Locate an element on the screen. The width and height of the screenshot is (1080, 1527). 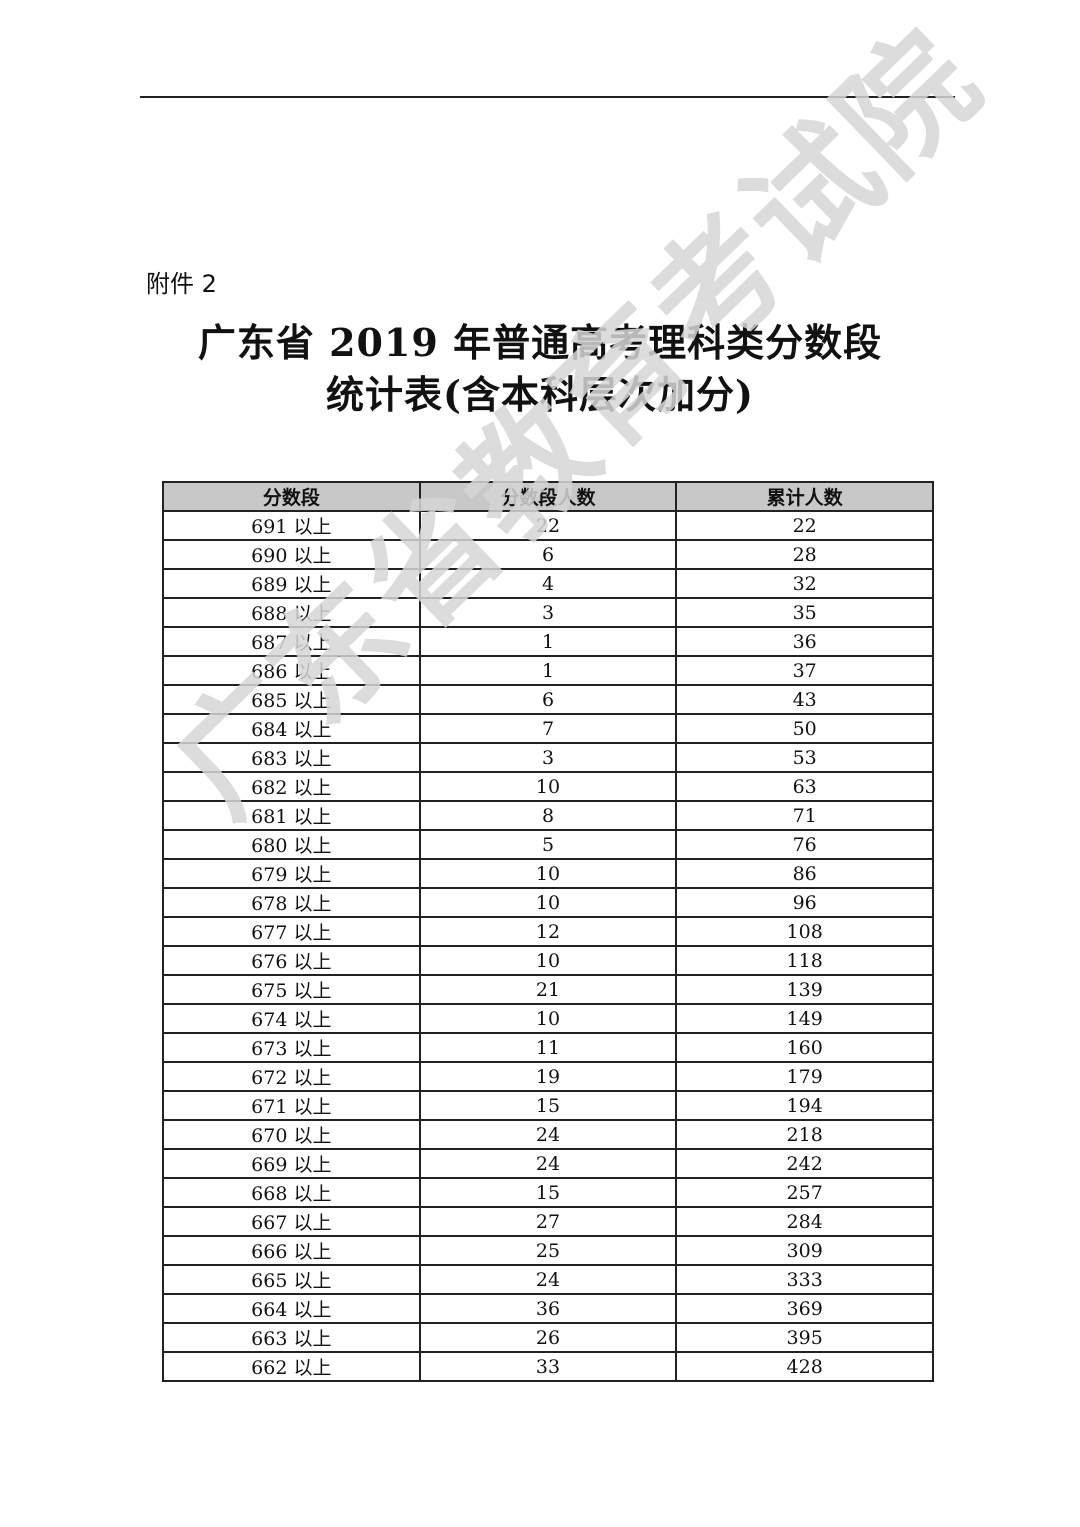
cell-count: 21 is located at coordinates (548, 989).